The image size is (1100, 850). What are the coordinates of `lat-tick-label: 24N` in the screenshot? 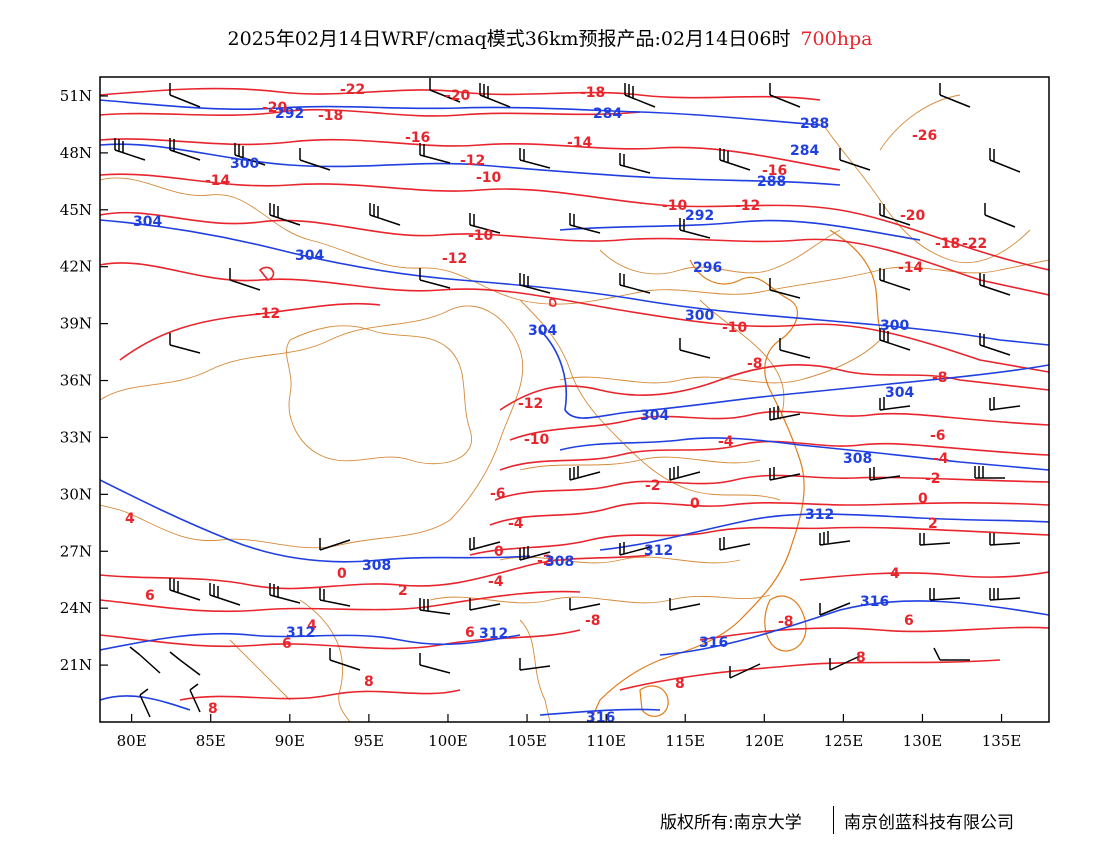 It's located at (76, 608).